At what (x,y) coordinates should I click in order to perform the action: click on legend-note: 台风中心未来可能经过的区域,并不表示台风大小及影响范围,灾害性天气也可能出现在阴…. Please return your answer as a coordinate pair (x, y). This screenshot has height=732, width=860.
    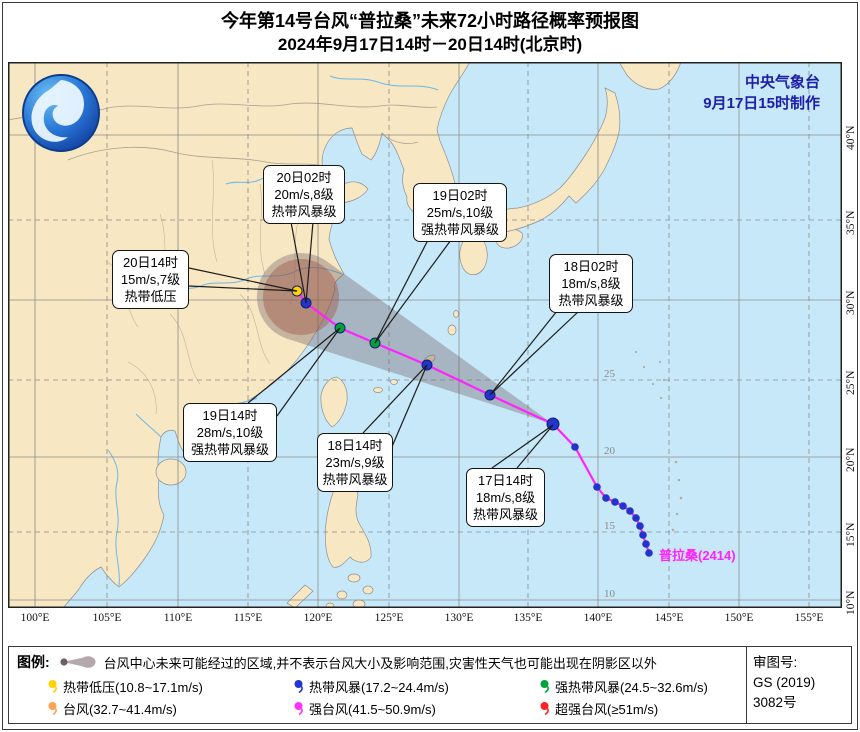
    Looking at the image, I should click on (380, 663).